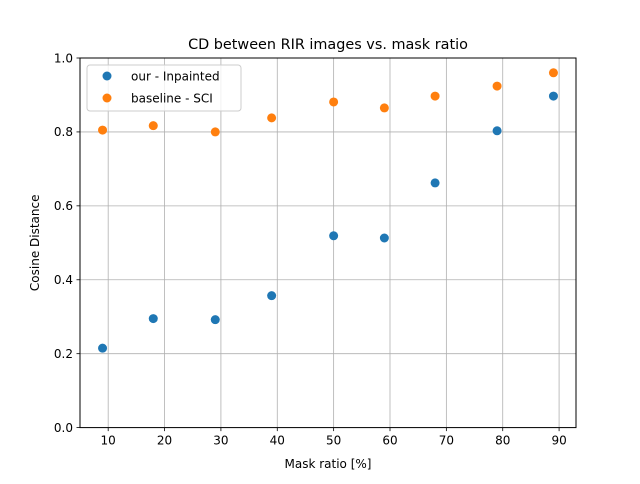 Image resolution: width=640 pixels, height=484 pixels. What do you see at coordinates (220, 441) in the screenshot?
I see `x-tick-label: 30` at bounding box center [220, 441].